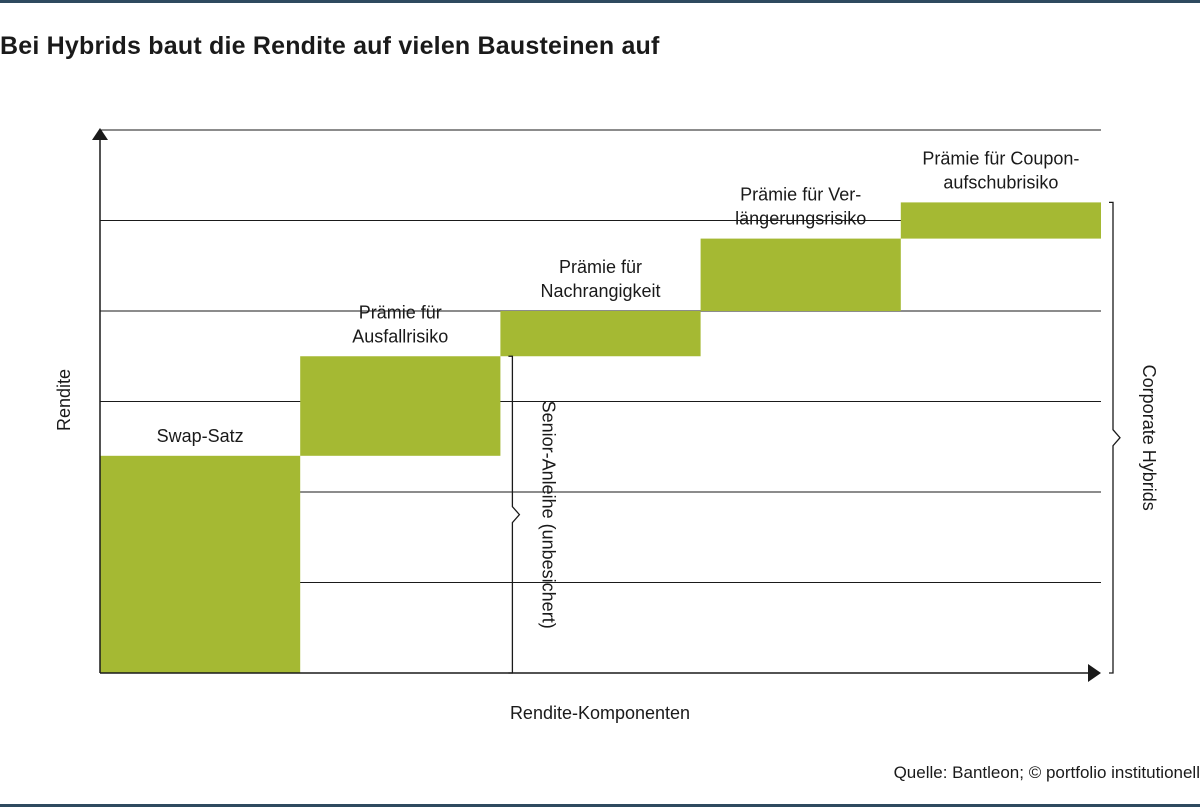 The height and width of the screenshot is (809, 1200). I want to click on y-axis-label: Rendite, so click(64, 400).